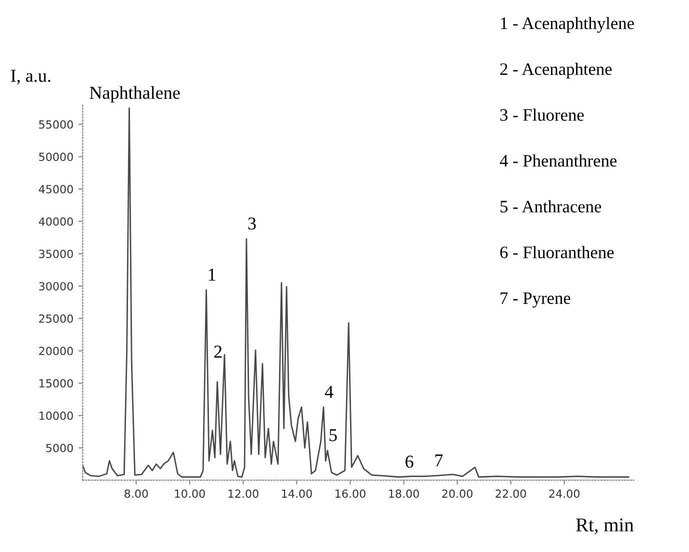  Describe the element at coordinates (564, 493) in the screenshot. I see `x-tick-label: 24.00` at that location.